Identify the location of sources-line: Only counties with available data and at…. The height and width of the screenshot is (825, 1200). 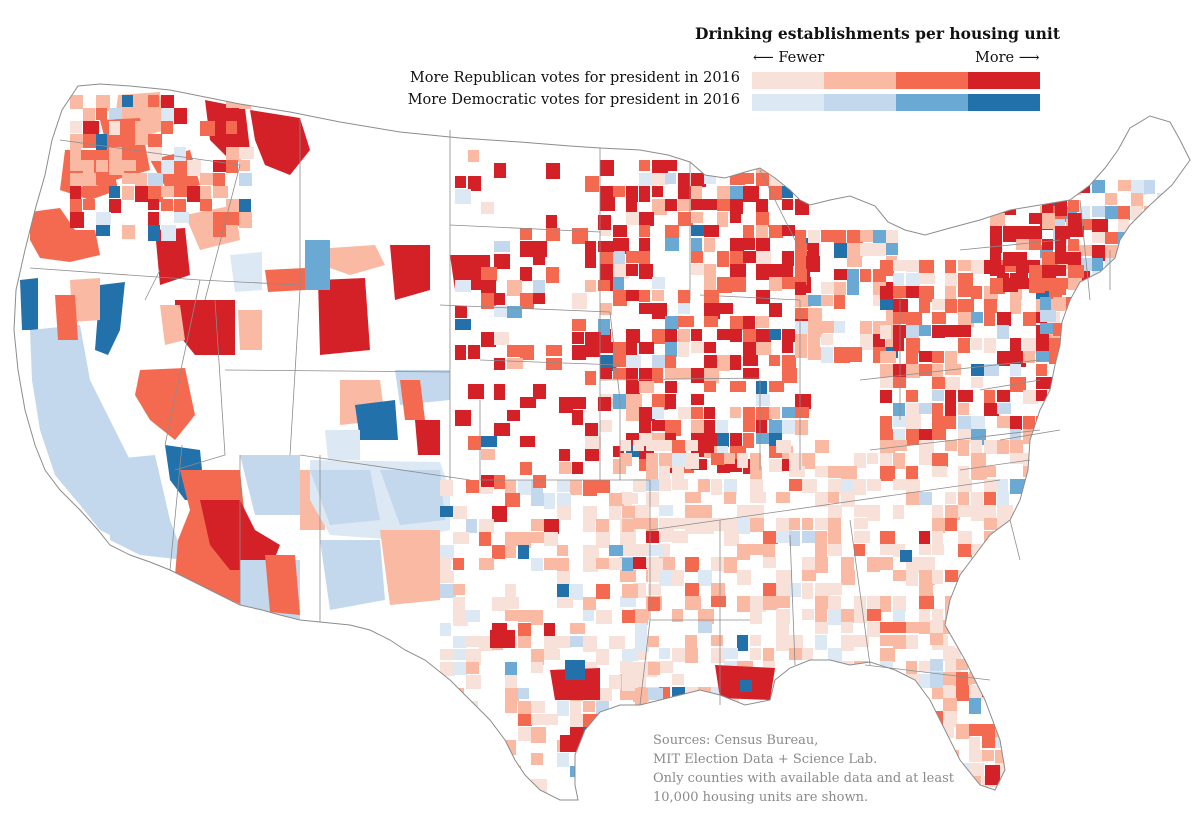
(803, 778).